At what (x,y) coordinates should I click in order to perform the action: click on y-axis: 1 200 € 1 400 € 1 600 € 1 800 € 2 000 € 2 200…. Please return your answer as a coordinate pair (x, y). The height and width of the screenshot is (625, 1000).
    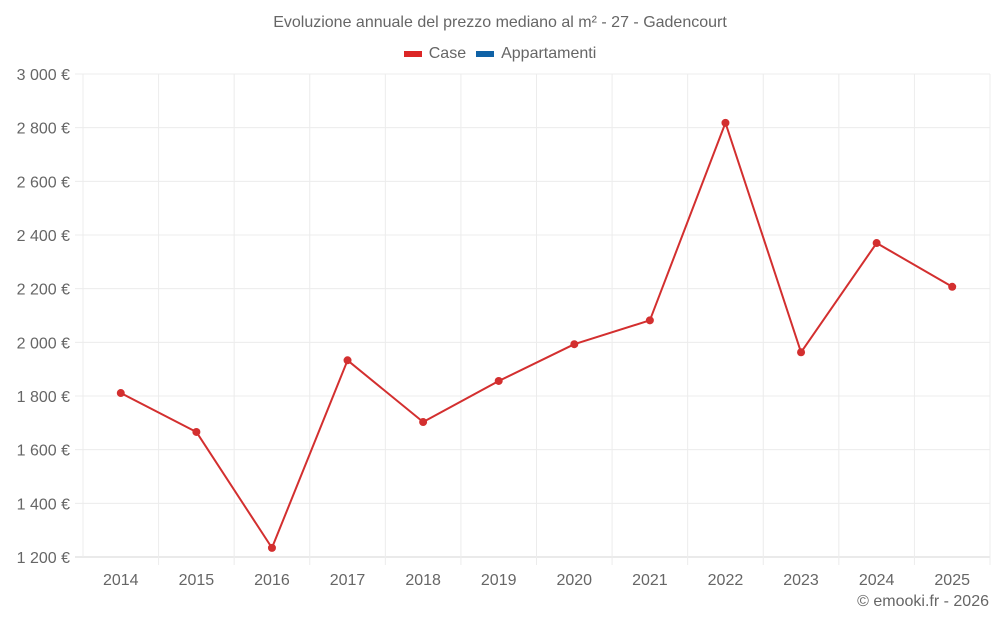
    Looking at the image, I should click on (43, 317).